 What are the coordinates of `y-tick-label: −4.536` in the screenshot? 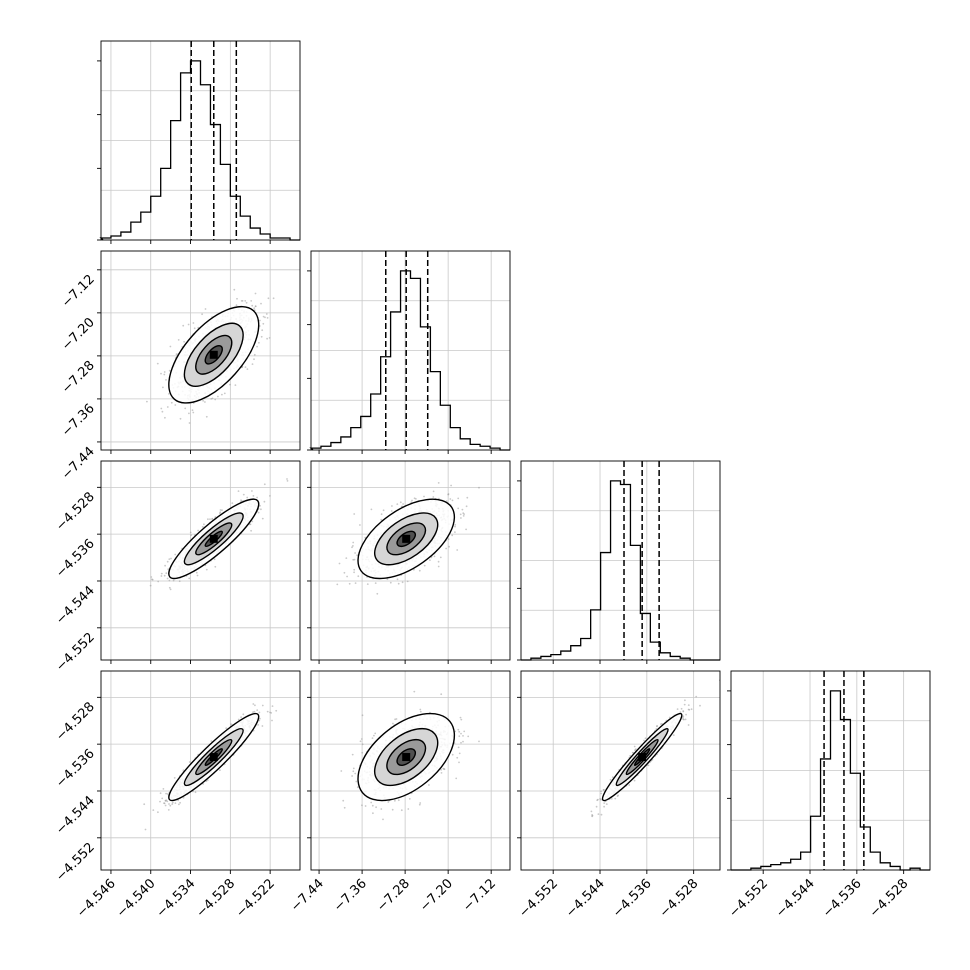 It's located at (75, 558).